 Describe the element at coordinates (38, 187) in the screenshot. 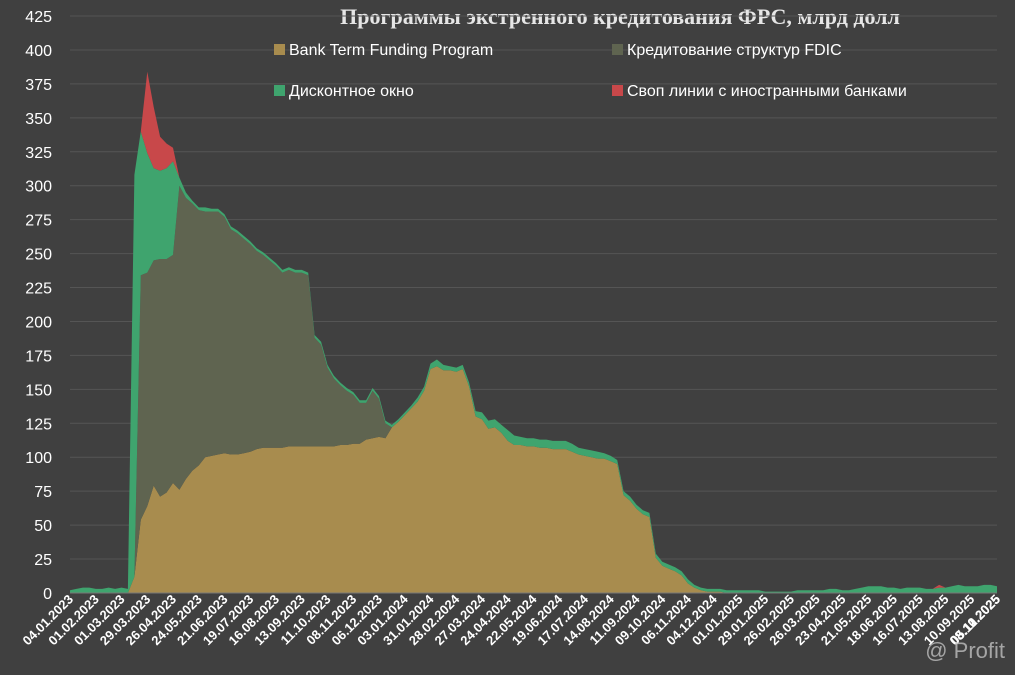

I see `y-tick-label: 300` at that location.